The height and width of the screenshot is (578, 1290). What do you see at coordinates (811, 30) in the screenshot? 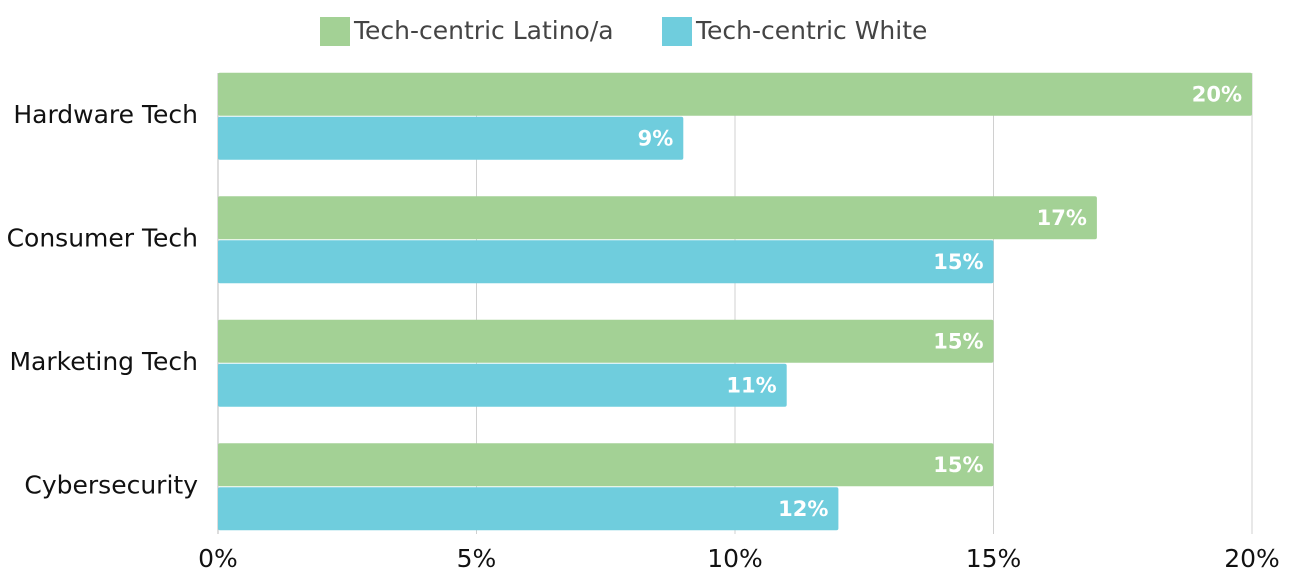
I see `legend-label: Tech-centric White` at bounding box center [811, 30].